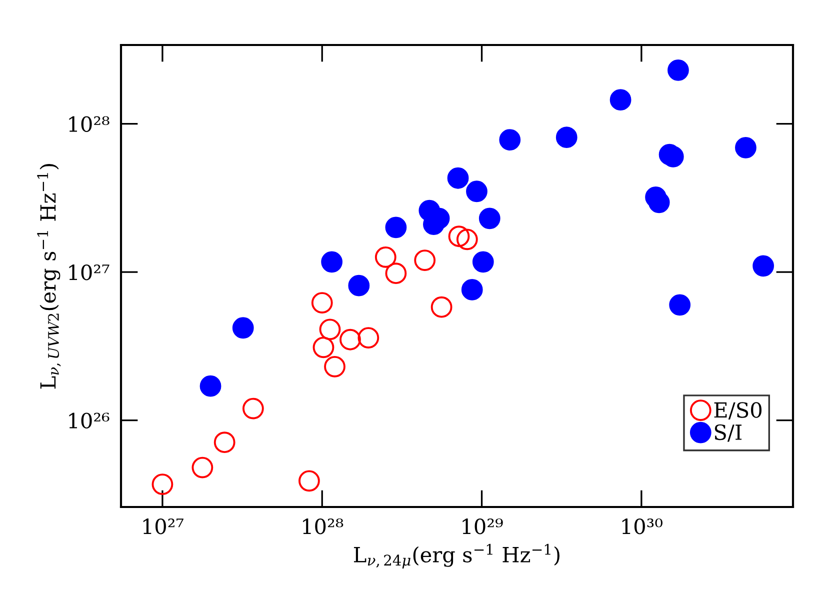 This screenshot has width=830, height=593. Describe the element at coordinates (89, 420) in the screenshot. I see `y-tick-label: 10²⁶` at that location.